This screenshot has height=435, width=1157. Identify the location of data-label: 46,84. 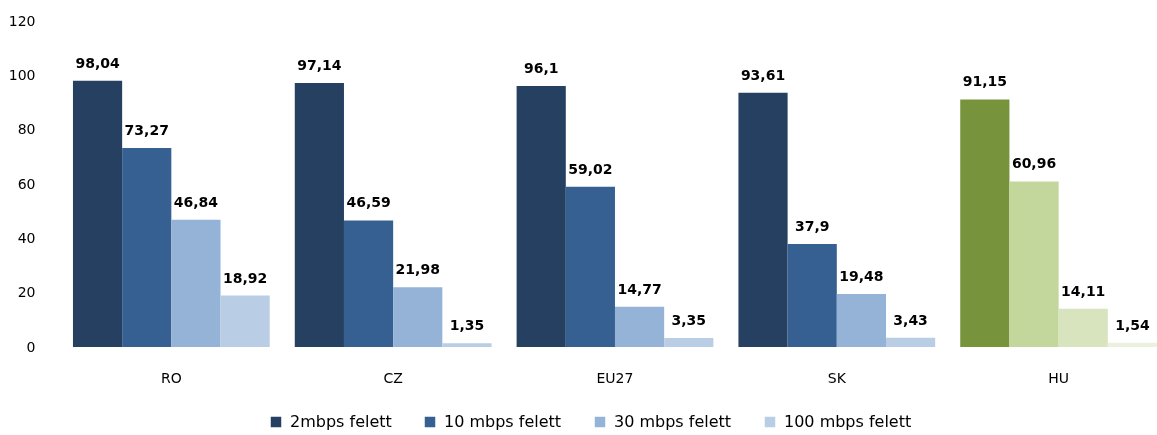
(196, 201).